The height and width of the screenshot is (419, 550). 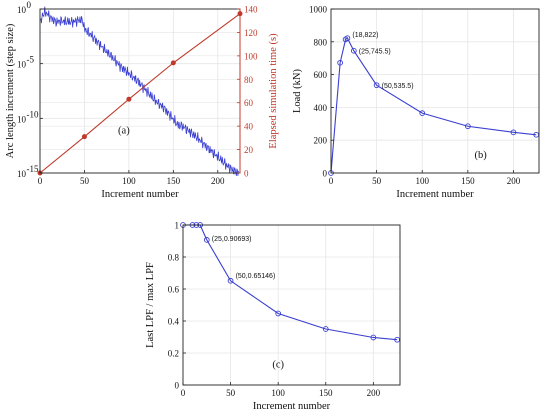 I want to click on data-annotation: (25,745.5), so click(x=375, y=52).